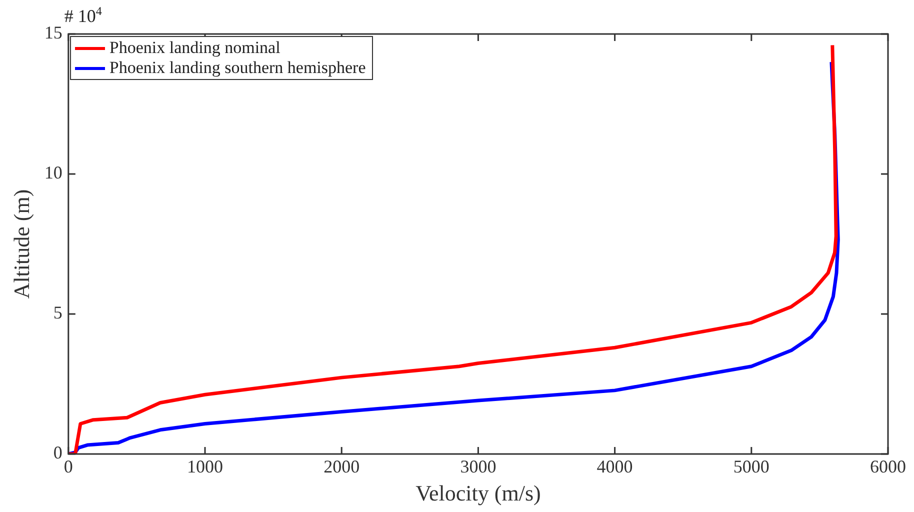 The width and height of the screenshot is (914, 512). Describe the element at coordinates (342, 466) in the screenshot. I see `x-tick-label: 2000` at that location.